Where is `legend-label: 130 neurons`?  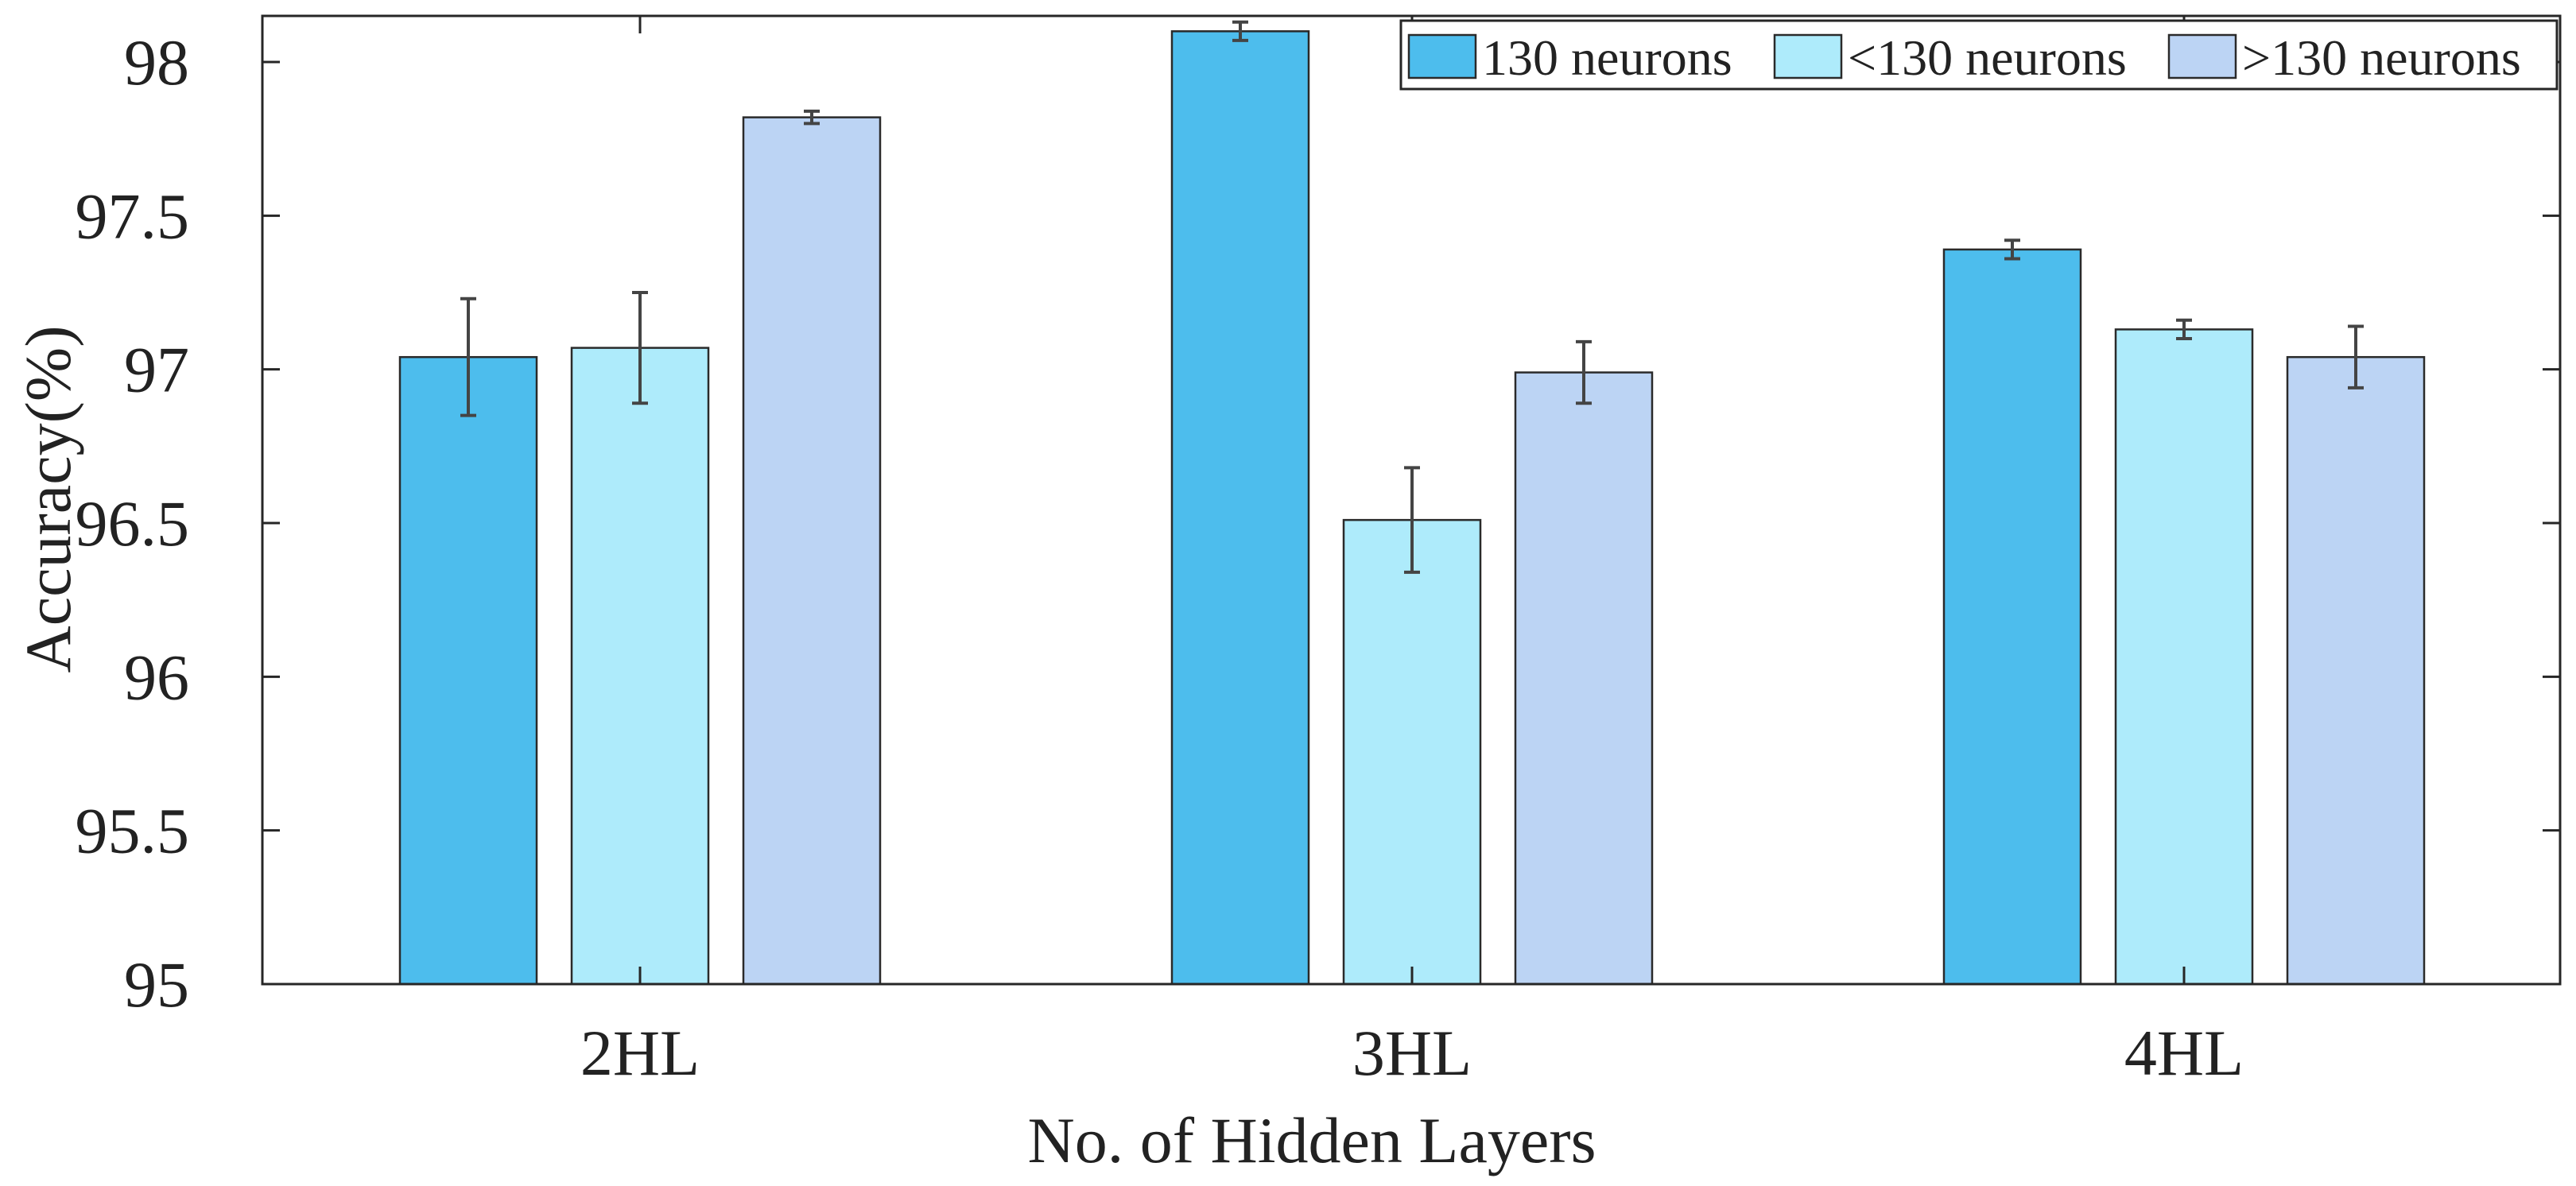
legend-label: 130 neurons is located at coordinates (1607, 57).